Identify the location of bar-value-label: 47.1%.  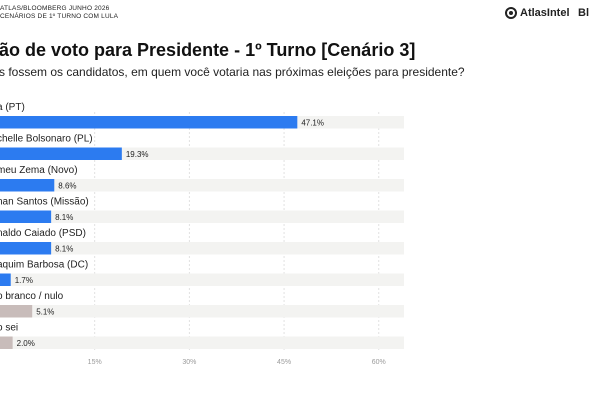
(312, 122).